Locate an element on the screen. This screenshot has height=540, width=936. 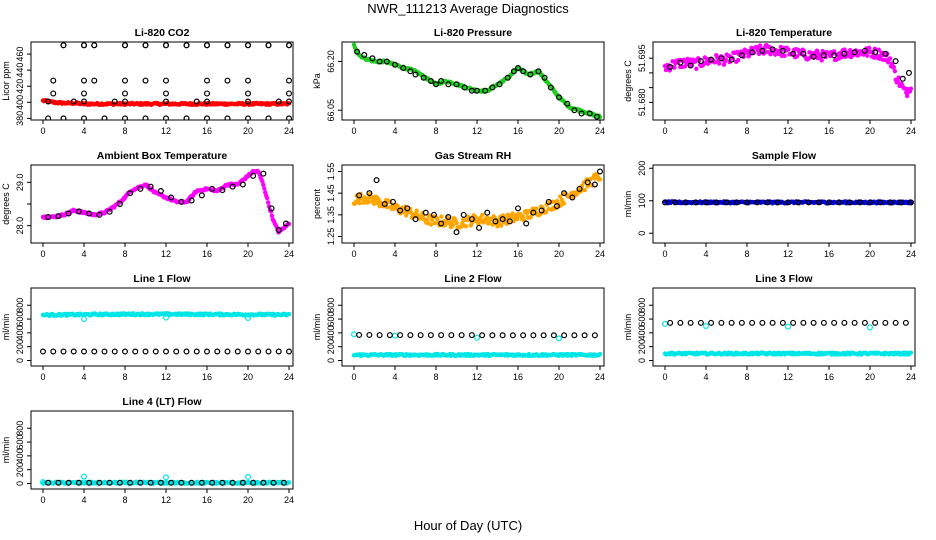
plot-frame is located at coordinates (162, 204).